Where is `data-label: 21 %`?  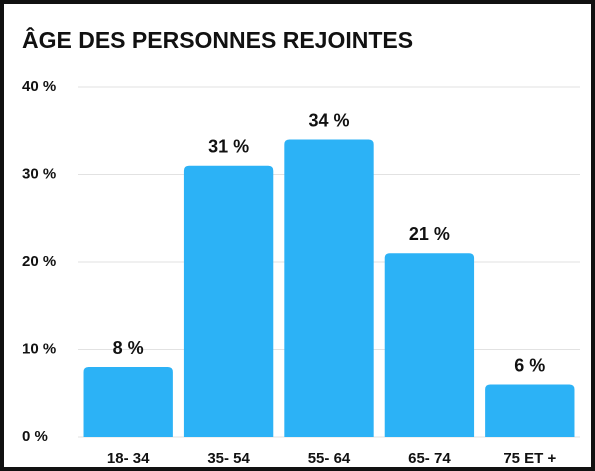
data-label: 21 % is located at coordinates (429, 234).